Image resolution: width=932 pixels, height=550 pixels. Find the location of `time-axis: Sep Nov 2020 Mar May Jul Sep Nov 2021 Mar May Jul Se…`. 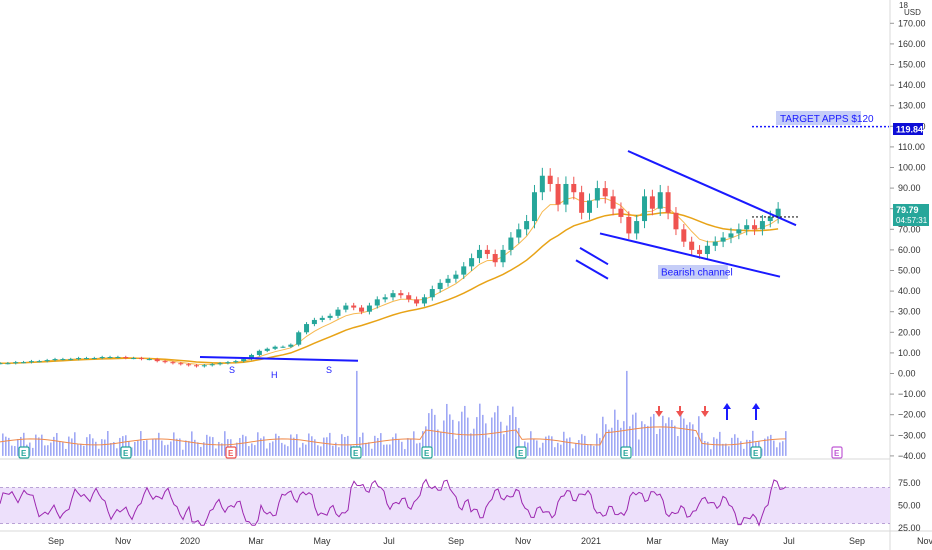

time-axis: Sep Nov 2020 Mar May Jul Sep Nov 2021 Mar May Jul Se… is located at coordinates (490, 541).